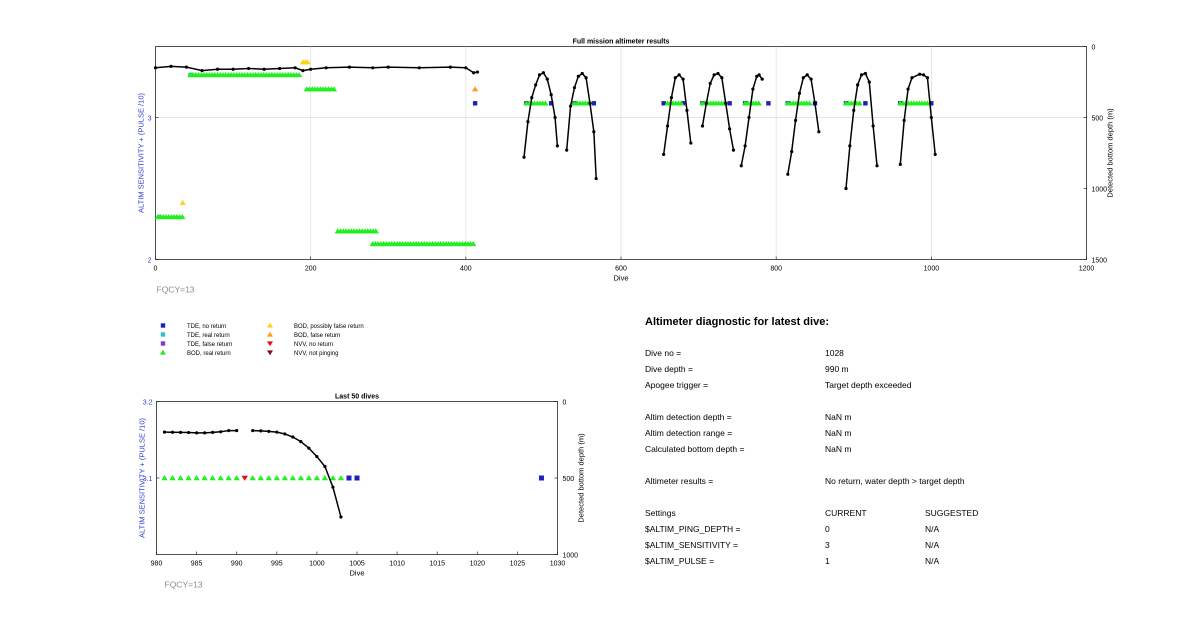 This screenshot has width=1200, height=622. Describe the element at coordinates (1110, 153) in the screenshot. I see `main-y-axis-label-right: Detected bottom depth (m)` at that location.